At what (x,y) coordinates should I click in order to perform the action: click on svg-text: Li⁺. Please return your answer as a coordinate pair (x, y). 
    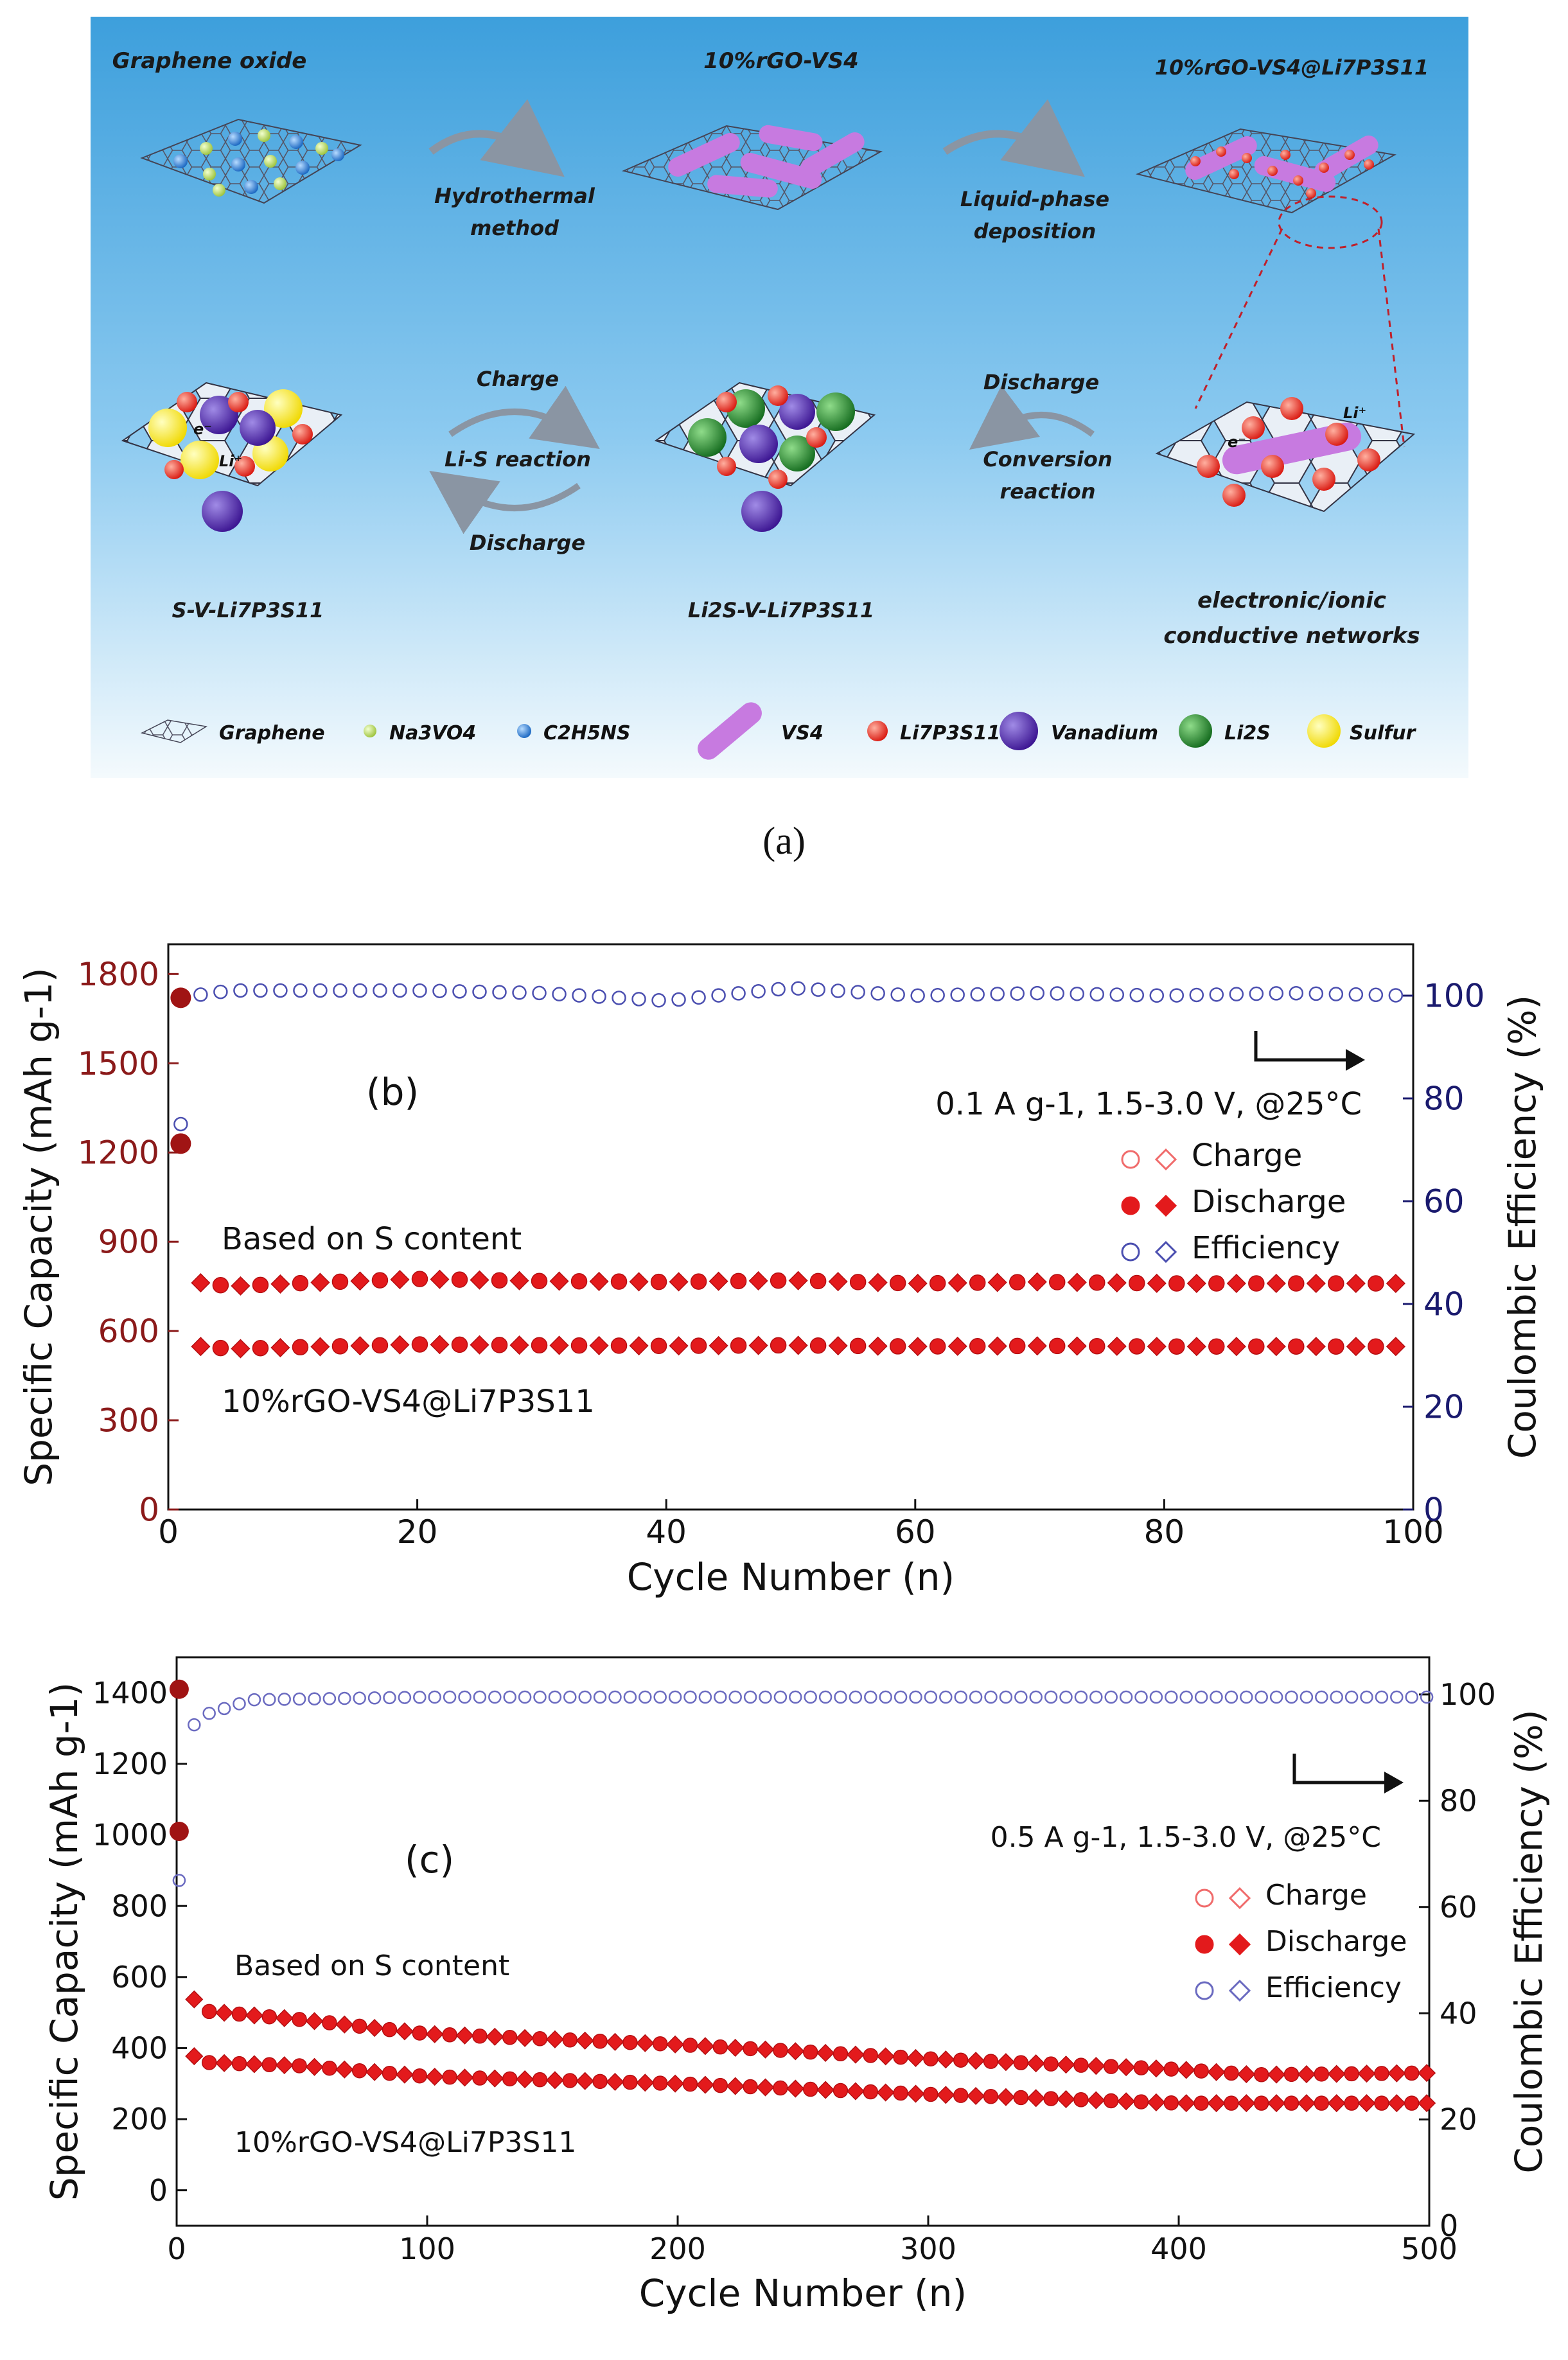
    Looking at the image, I should click on (230, 461).